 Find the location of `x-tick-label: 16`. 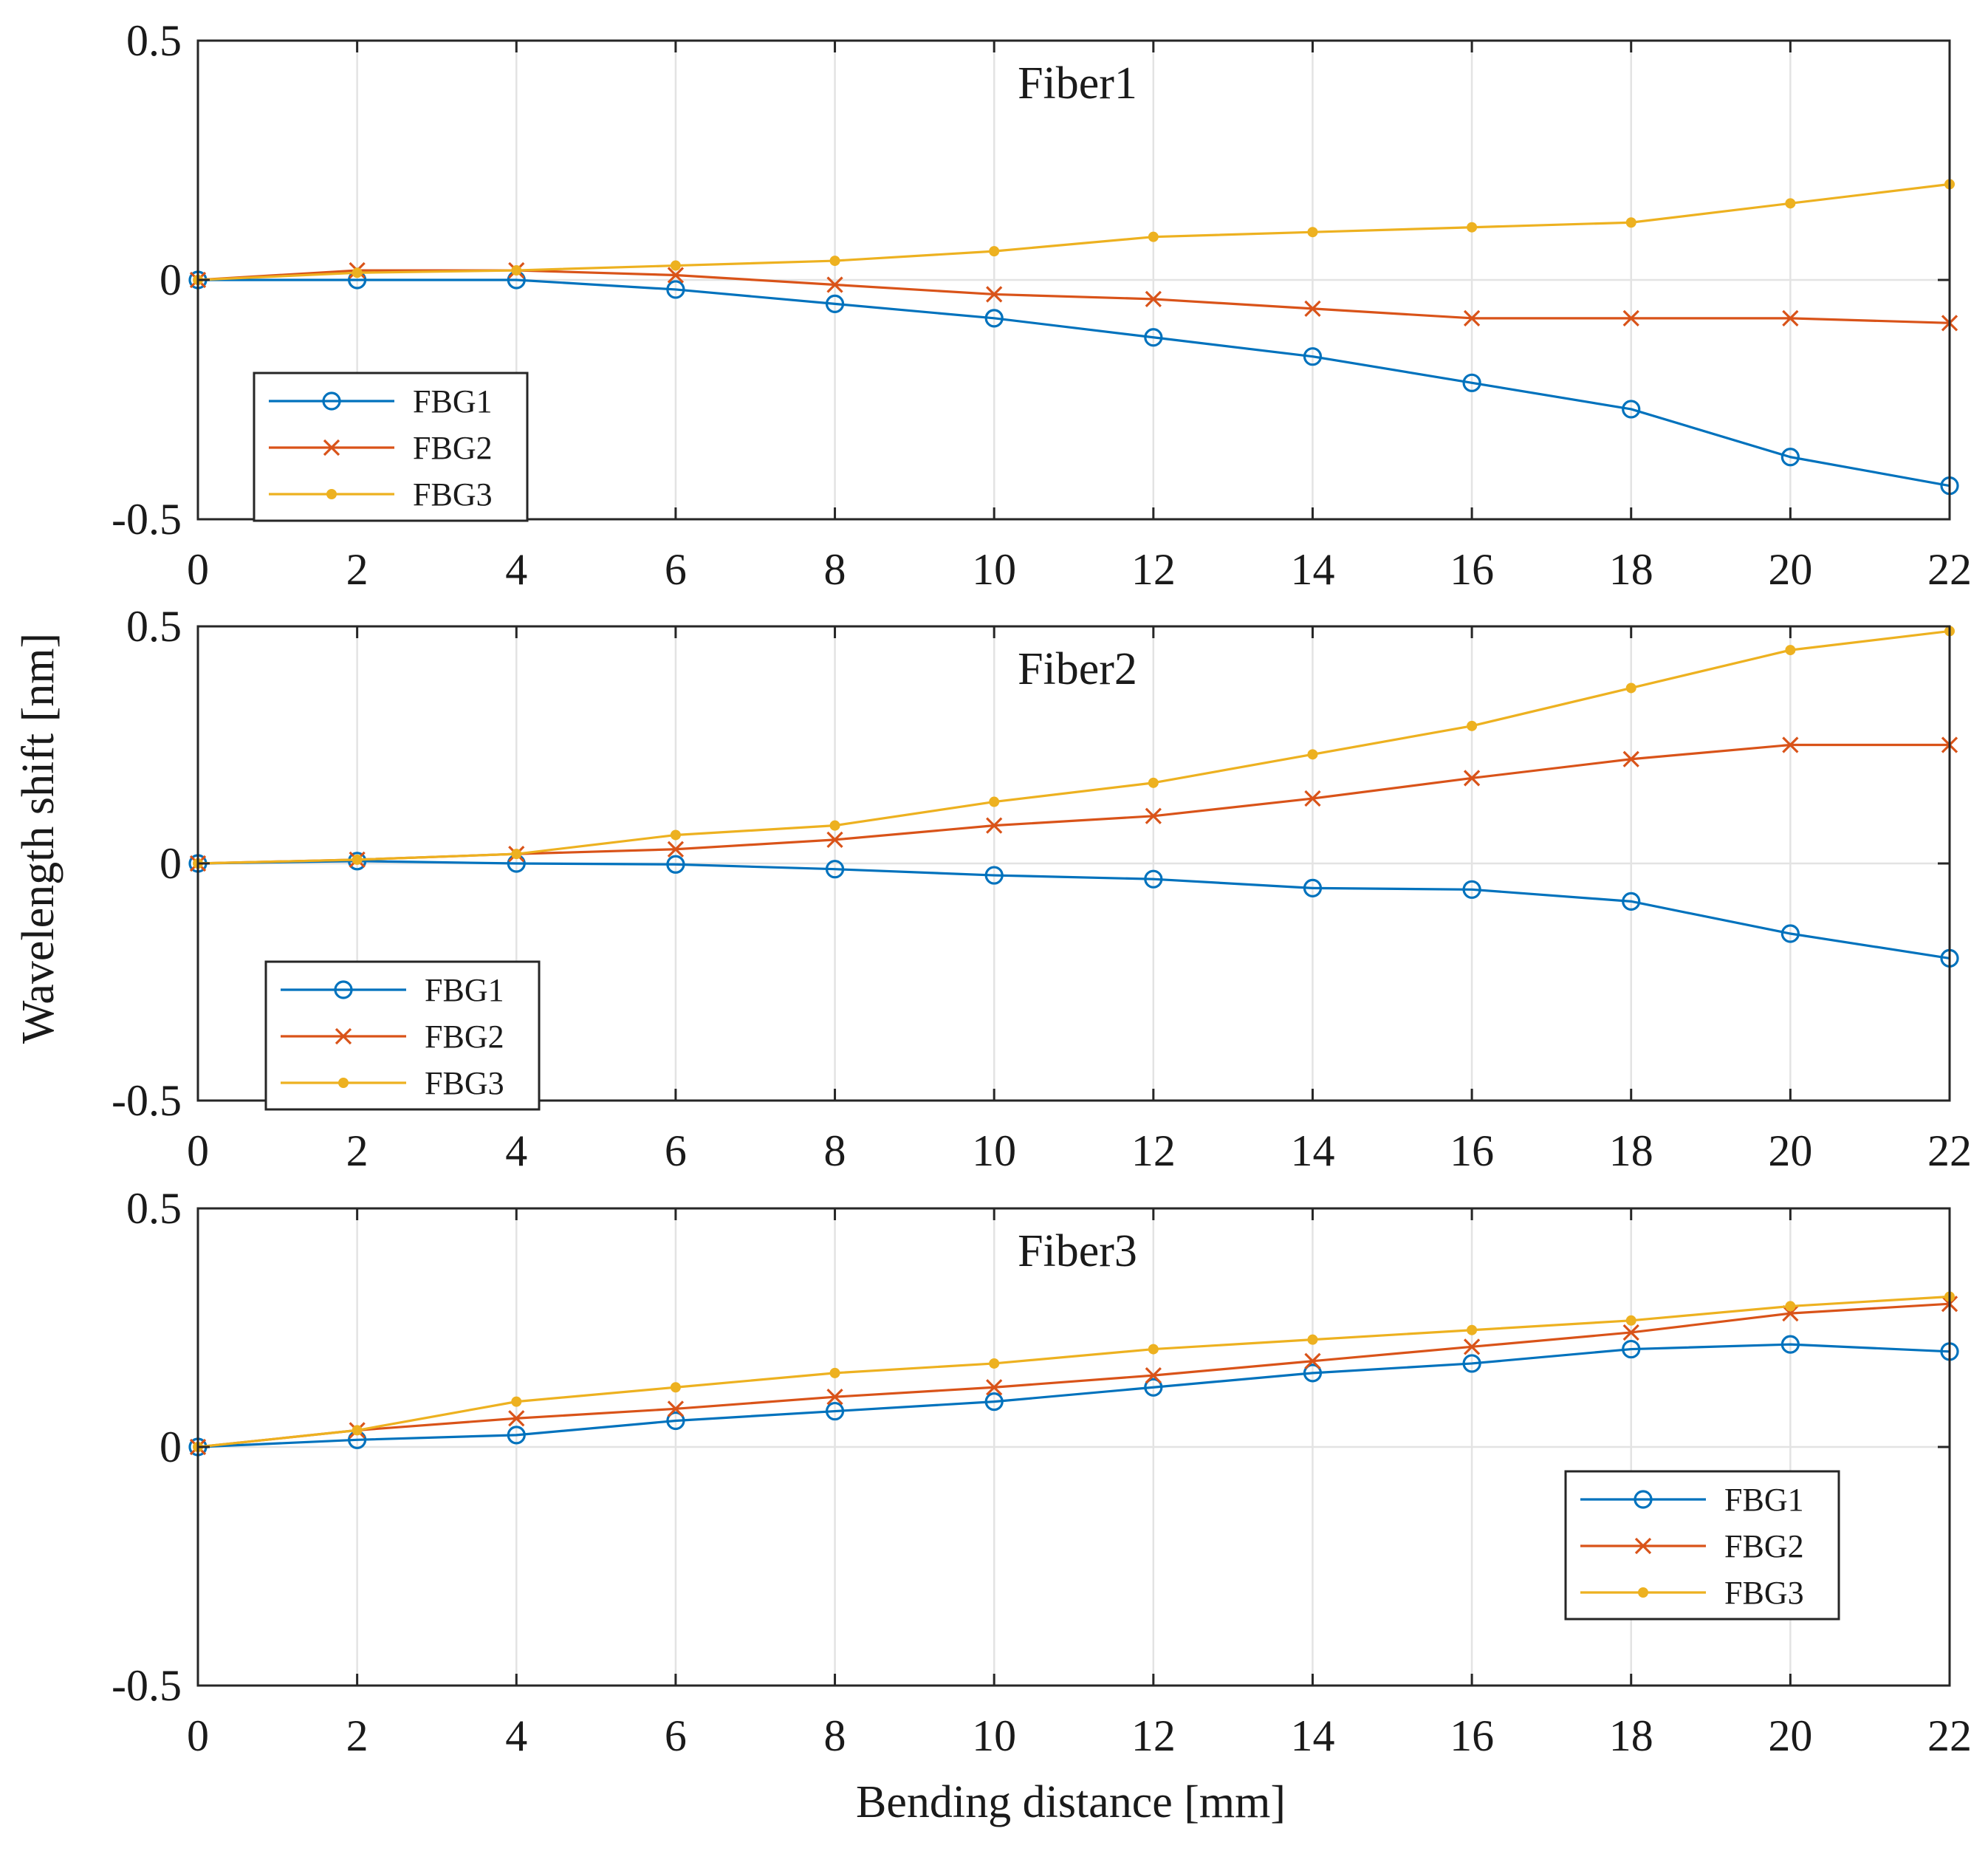

x-tick-label: 16 is located at coordinates (1472, 569).